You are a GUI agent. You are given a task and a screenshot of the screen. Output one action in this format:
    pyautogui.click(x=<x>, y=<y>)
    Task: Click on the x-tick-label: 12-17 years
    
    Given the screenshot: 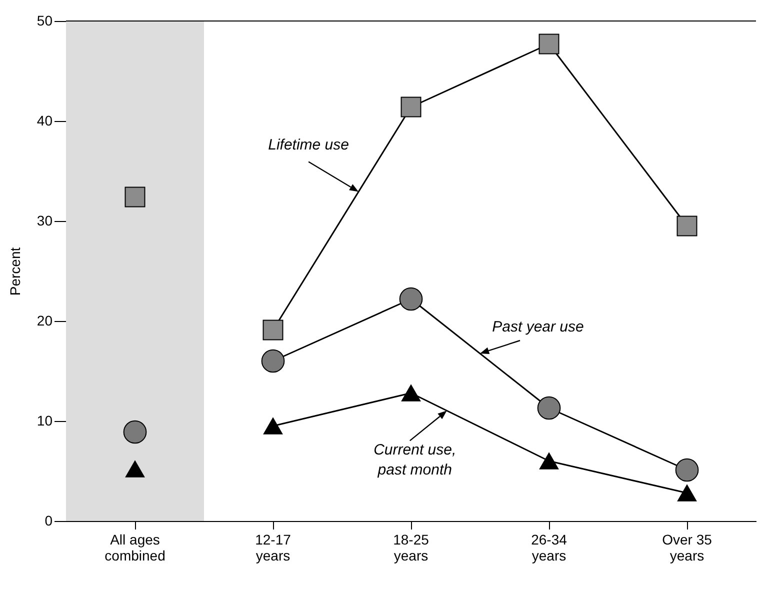 What is the action you would take?
    pyautogui.click(x=273, y=548)
    